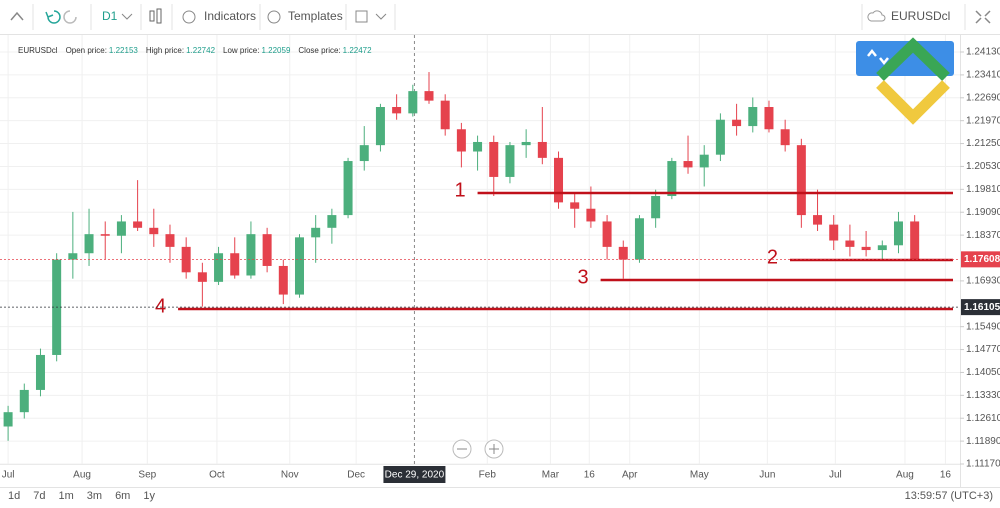 The image size is (1000, 508). I want to click on undo-button, so click(53, 17).